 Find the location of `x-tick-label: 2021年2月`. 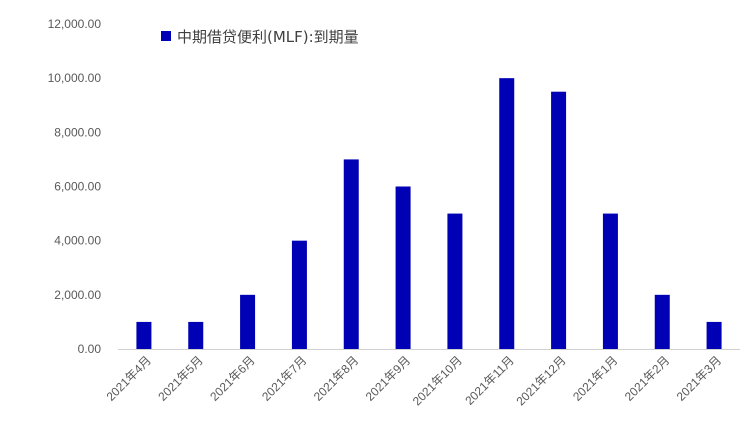

x-tick-label: 2021年2月 is located at coordinates (647, 378).